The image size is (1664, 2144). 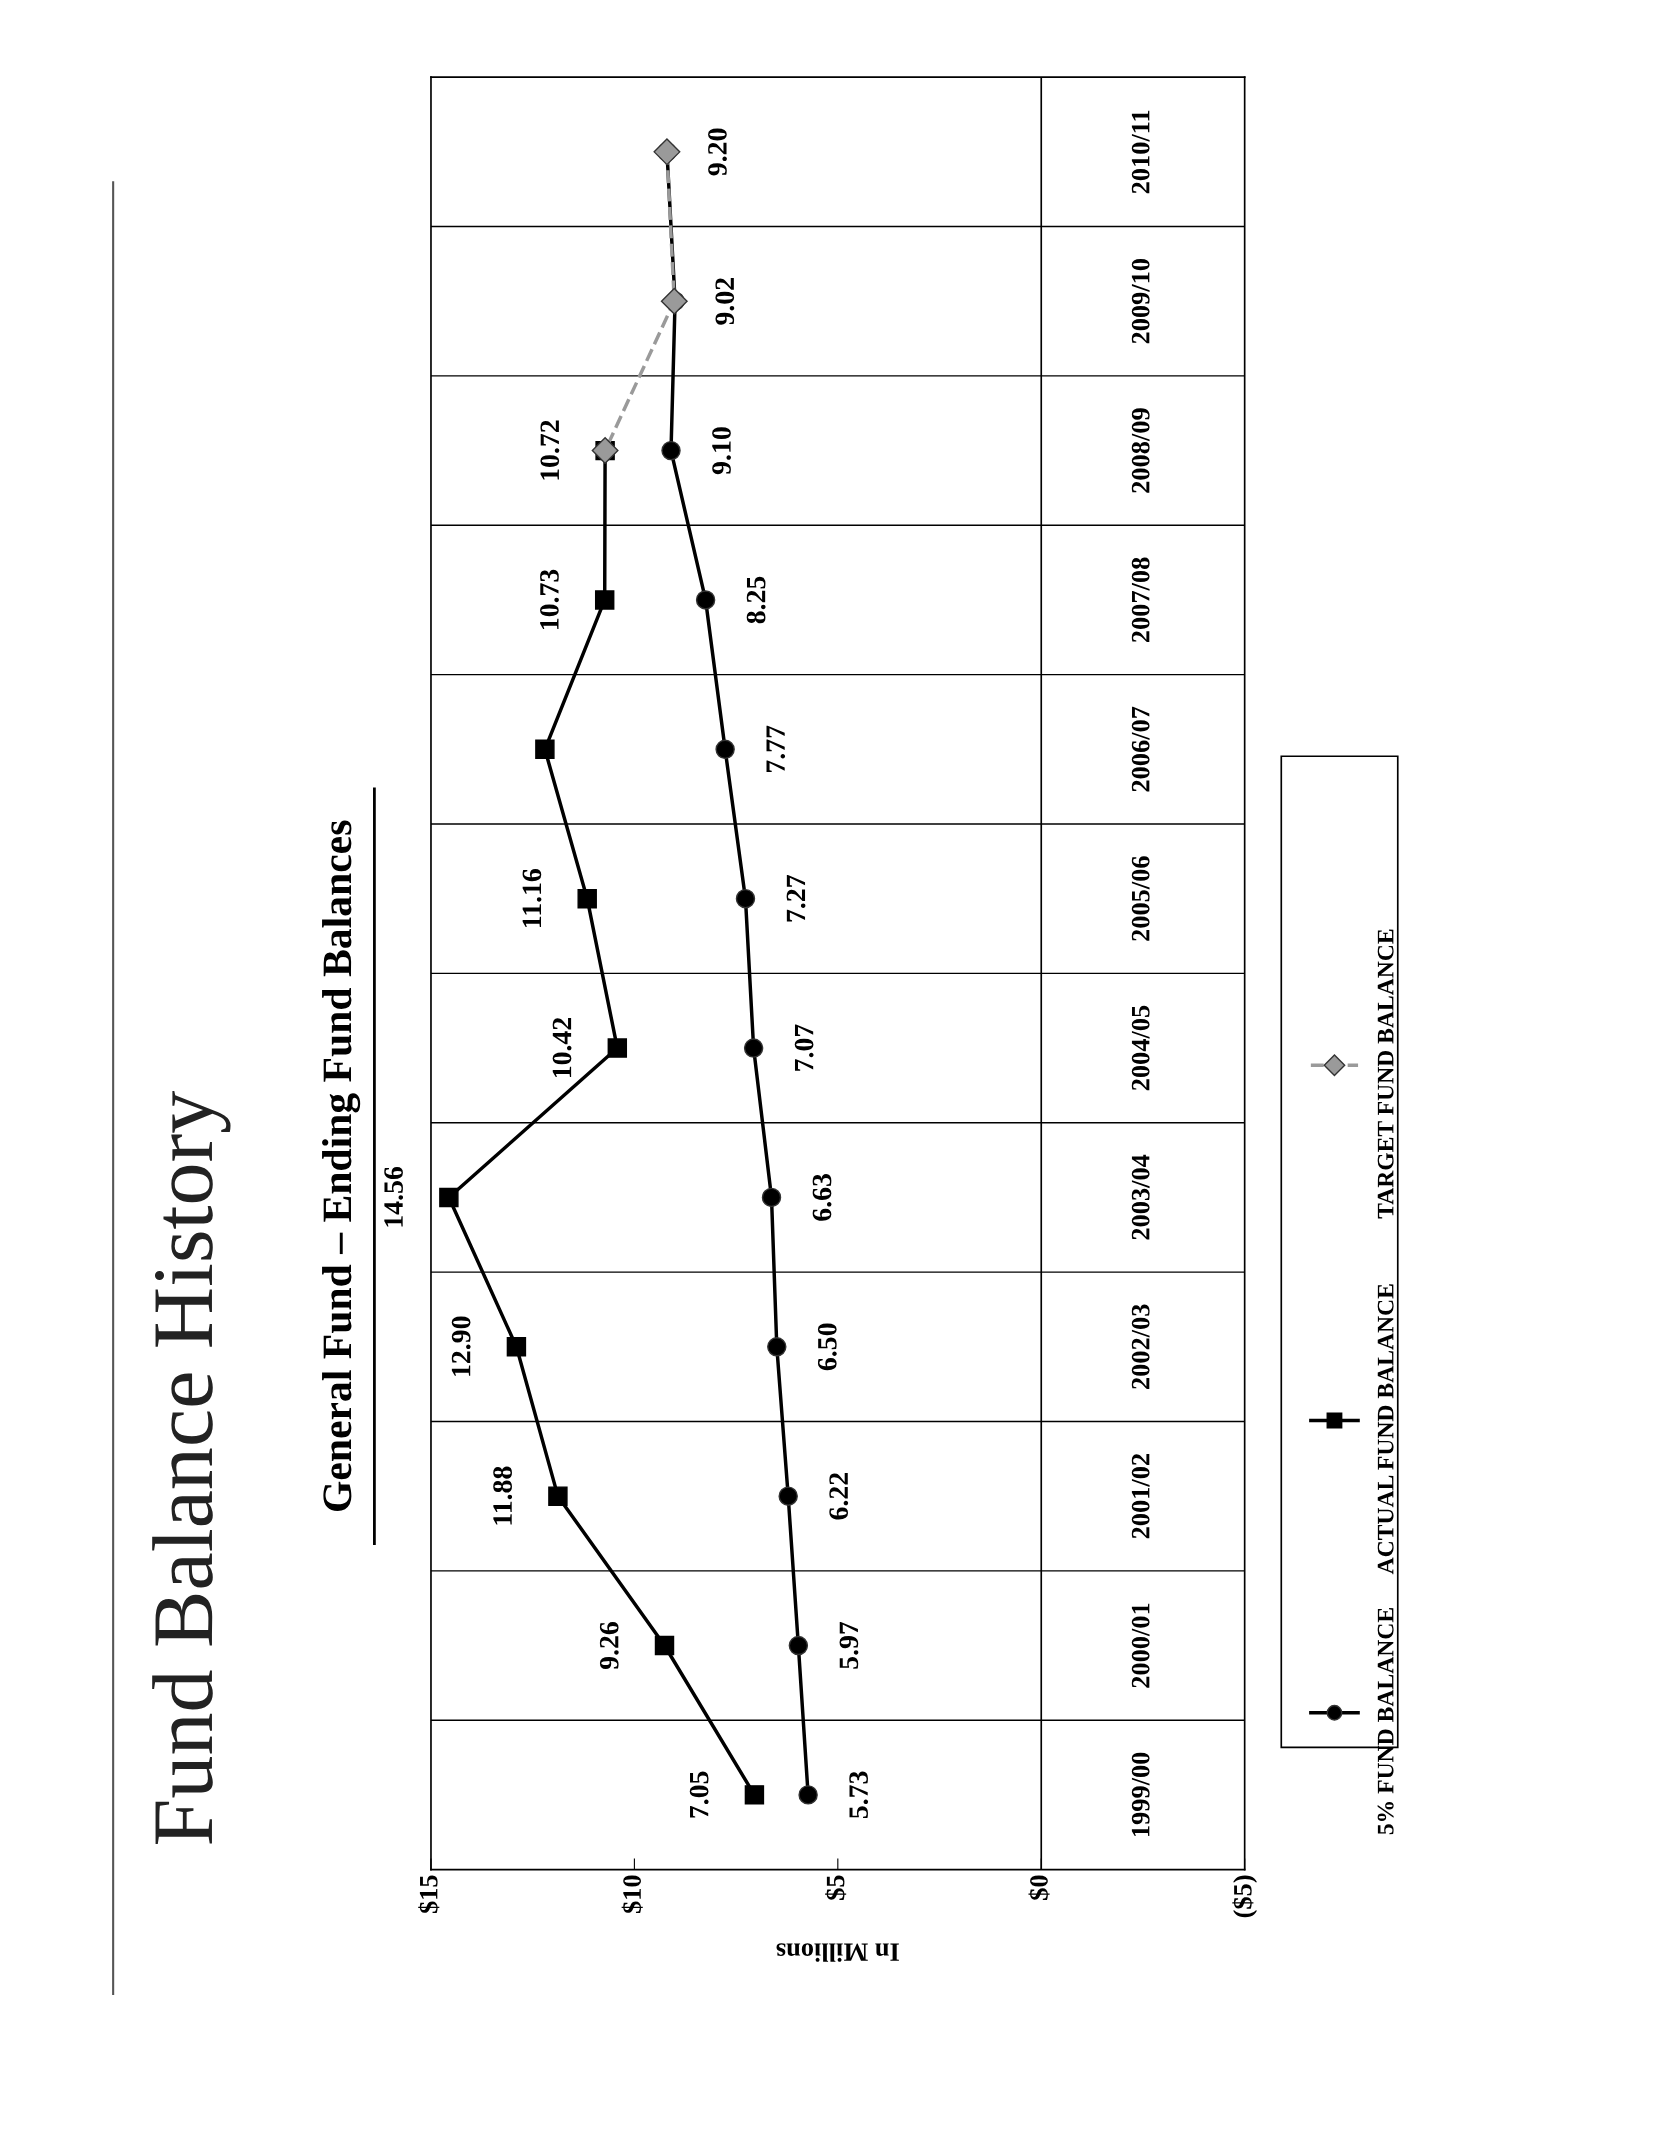 What do you see at coordinates (461, 1346) in the screenshot?
I see `data-label: 12.90` at bounding box center [461, 1346].